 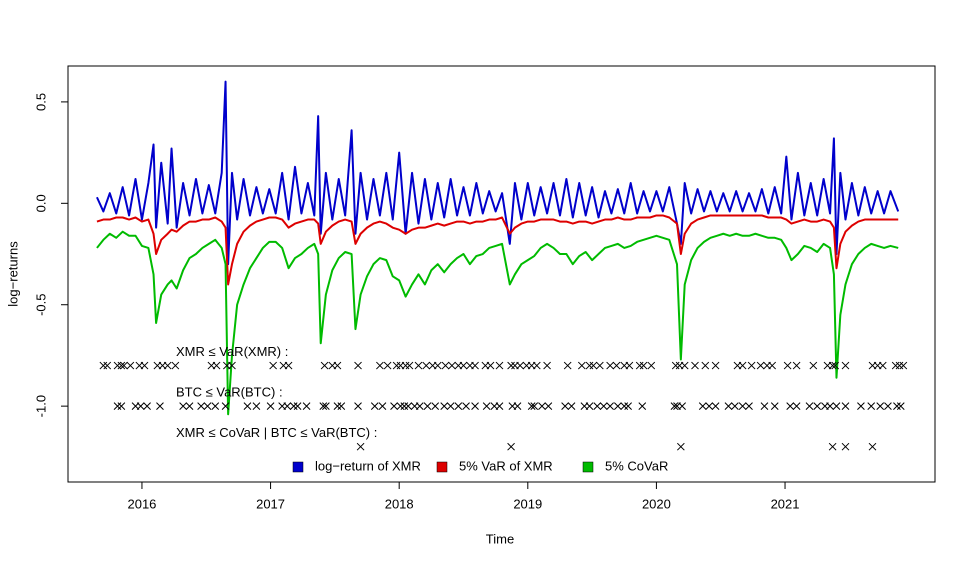 What do you see at coordinates (40, 203) in the screenshot?
I see `y-tick-label: 0.0` at bounding box center [40, 203].